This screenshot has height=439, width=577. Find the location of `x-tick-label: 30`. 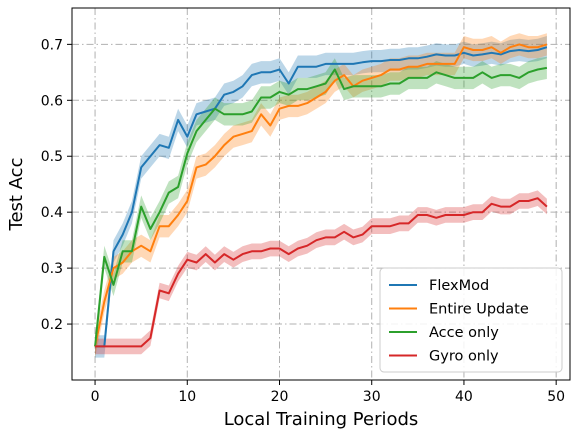

x-tick-label: 30 is located at coordinates (372, 397).